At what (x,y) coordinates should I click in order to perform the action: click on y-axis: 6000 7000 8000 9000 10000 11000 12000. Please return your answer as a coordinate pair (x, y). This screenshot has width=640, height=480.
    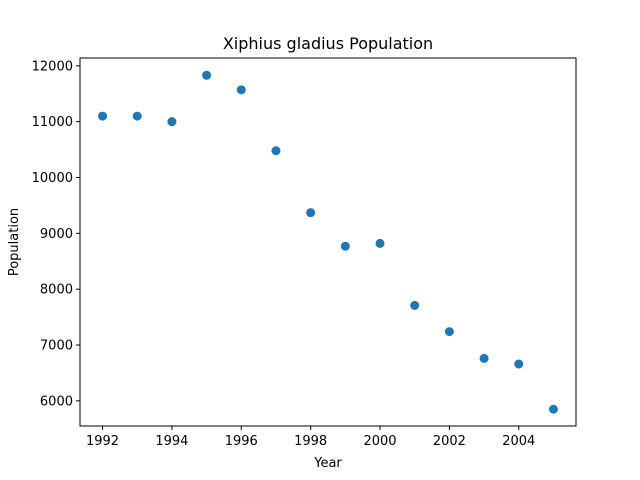
    Looking at the image, I should click on (56, 234).